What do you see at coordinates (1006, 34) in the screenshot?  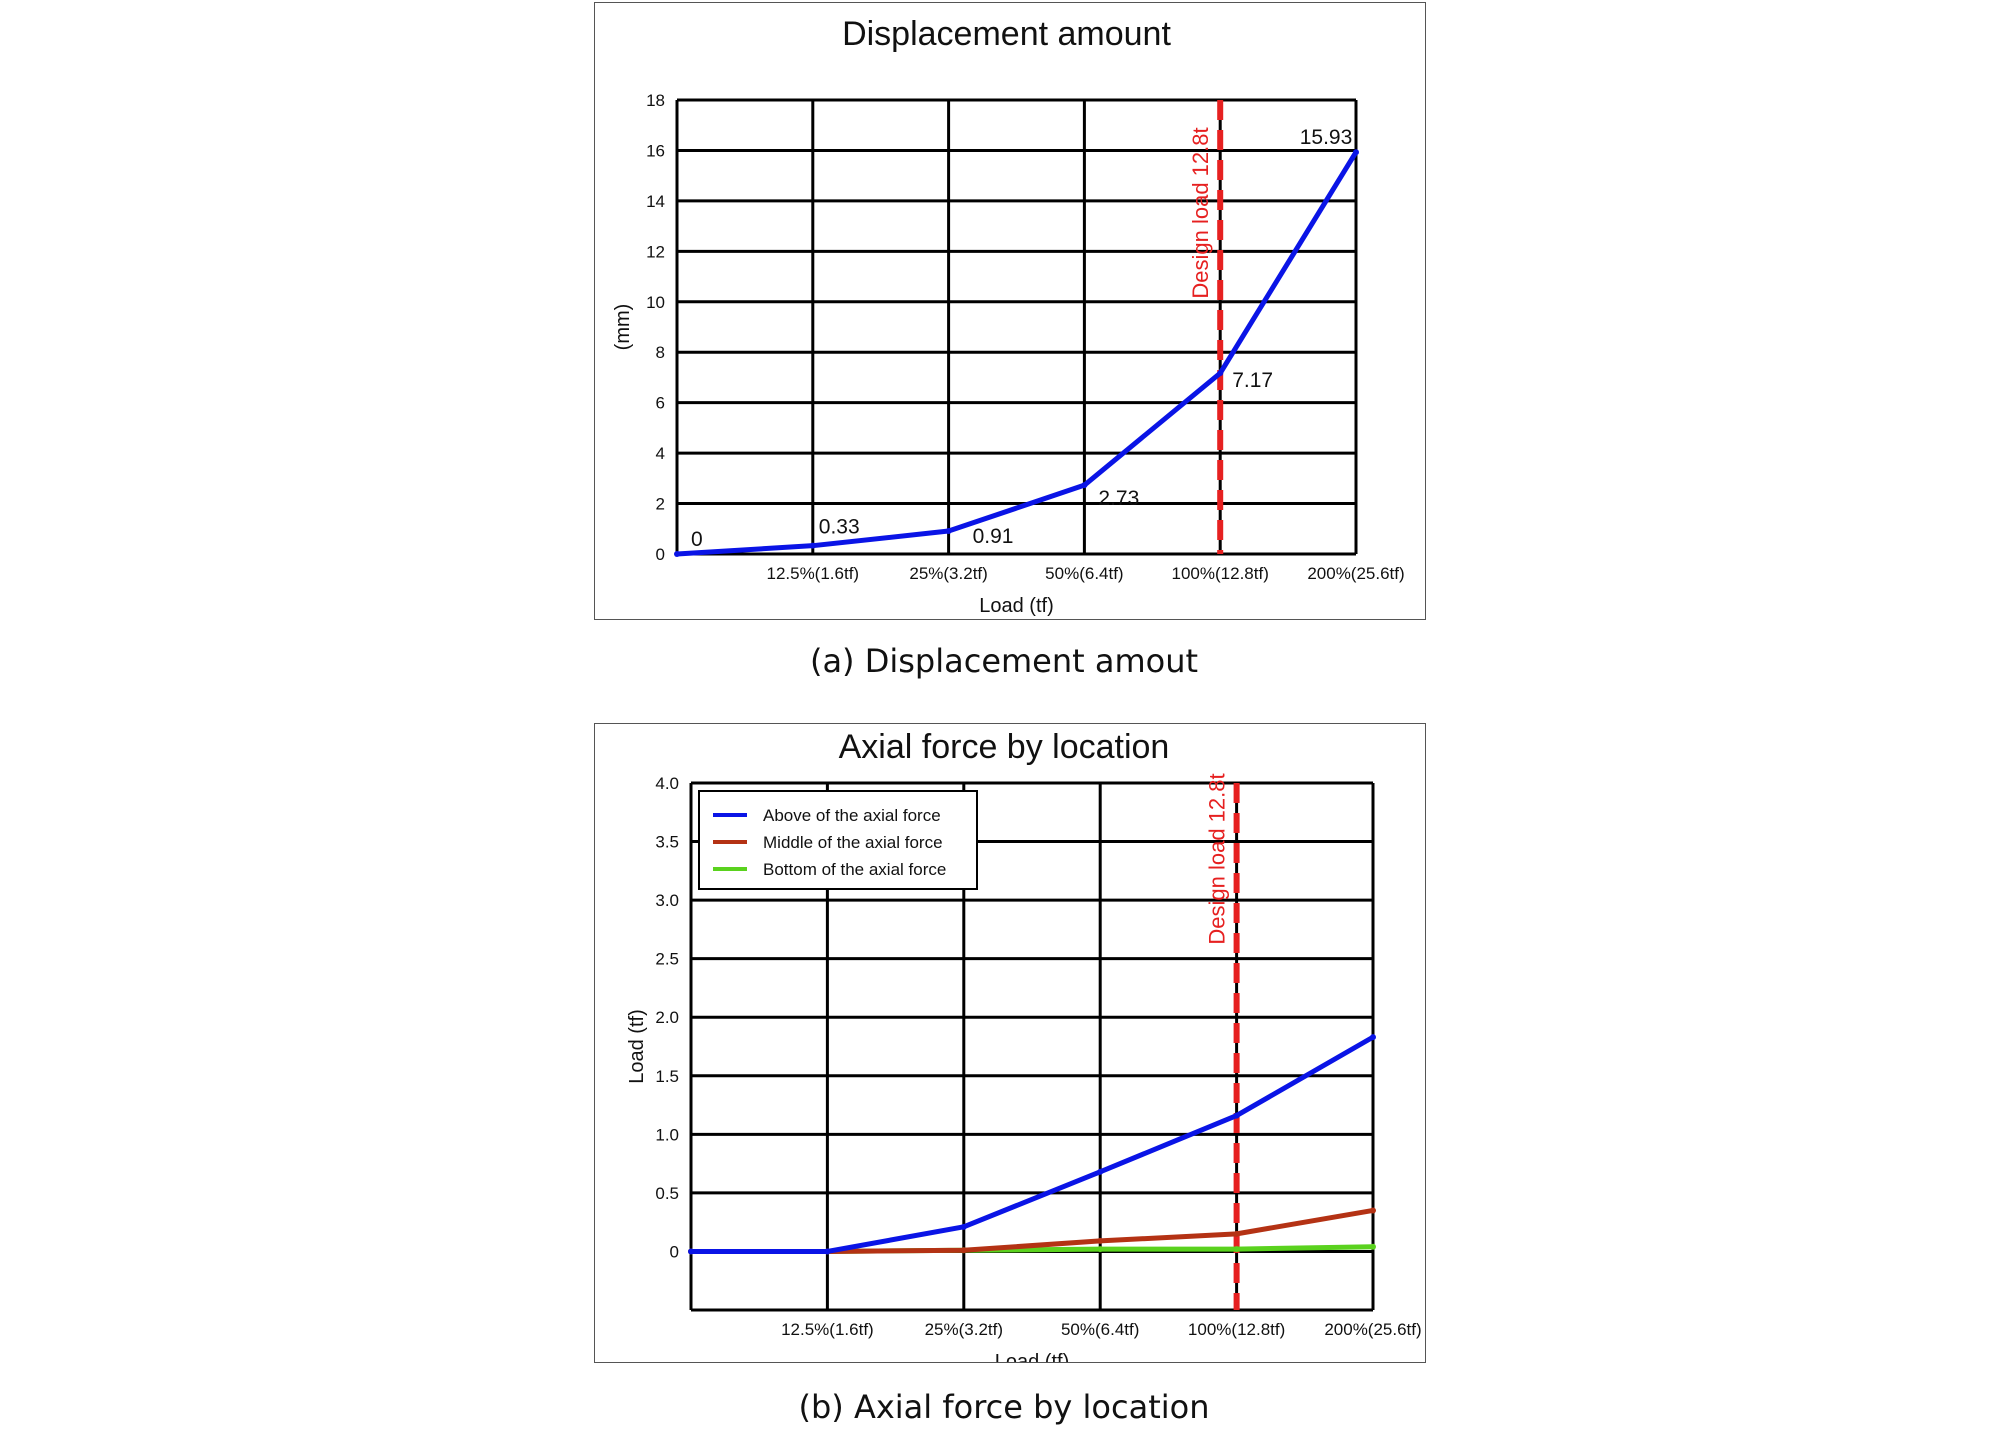 I see `chart-title: Displacement amount` at bounding box center [1006, 34].